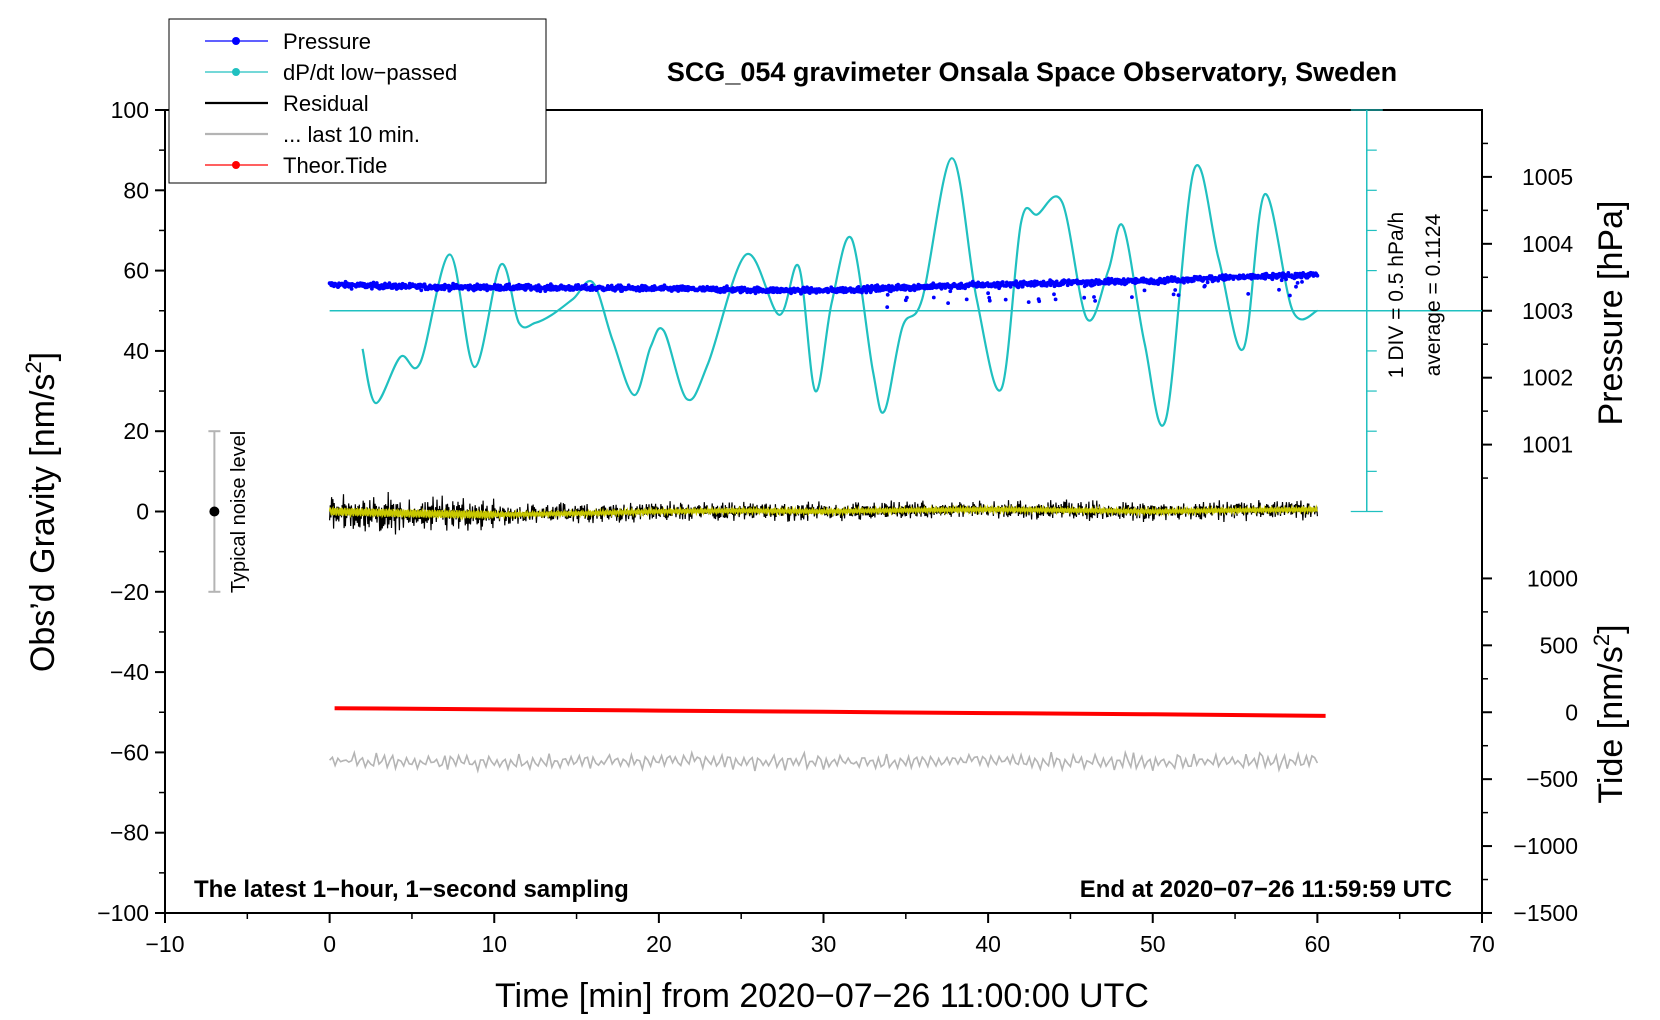  Describe the element at coordinates (1396, 295) in the screenshot. I see `dpdt-scale-label: 1 DIV = 0.5 hPa/h` at that location.